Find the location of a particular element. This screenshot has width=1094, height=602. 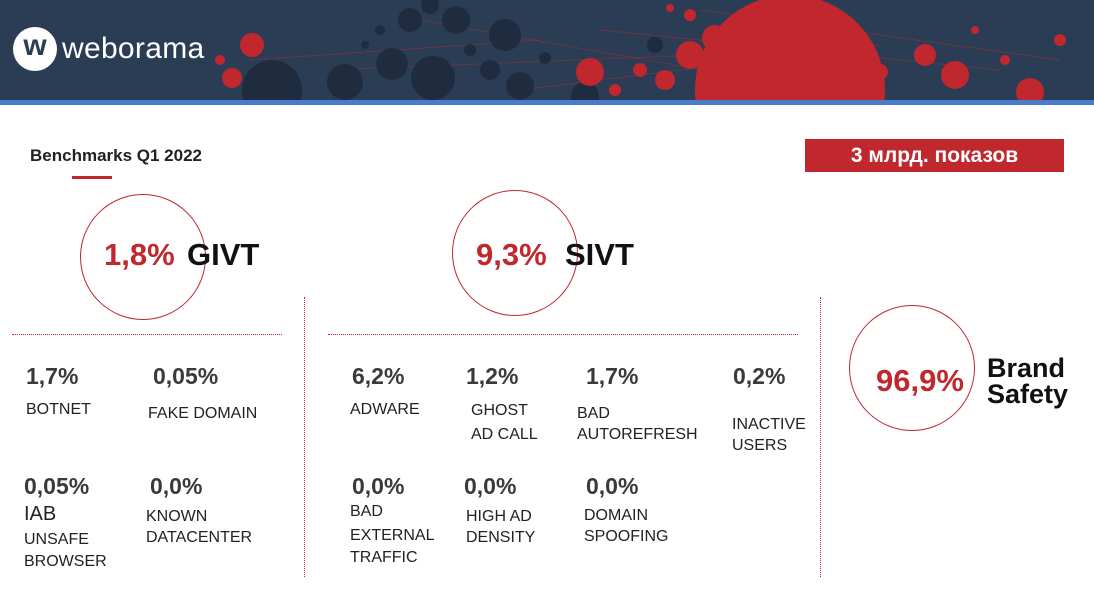

sivt-divider is located at coordinates (563, 334).